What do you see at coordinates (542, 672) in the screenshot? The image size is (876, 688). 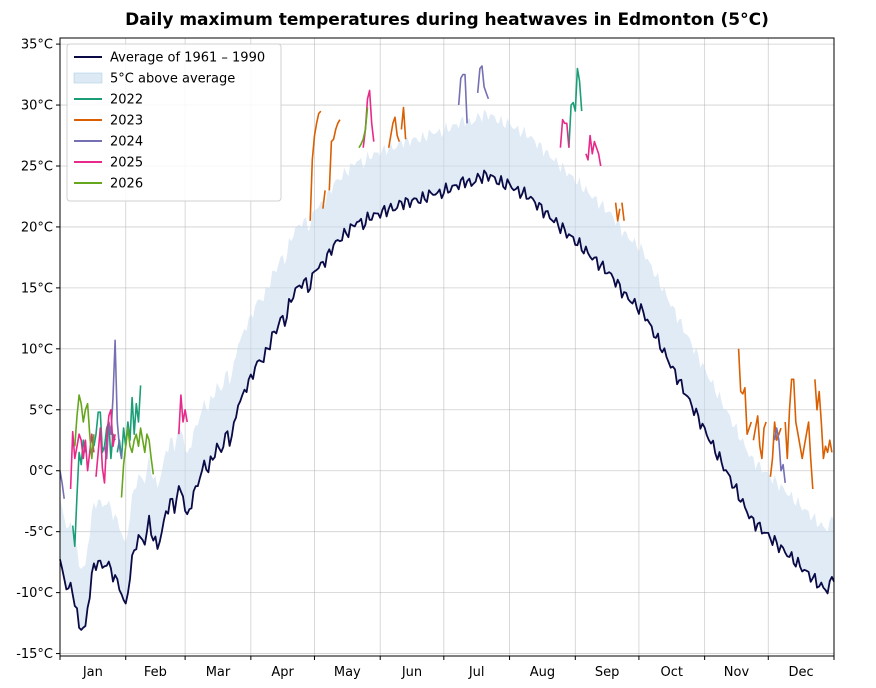 I see `x-tick-label: Aug` at bounding box center [542, 672].